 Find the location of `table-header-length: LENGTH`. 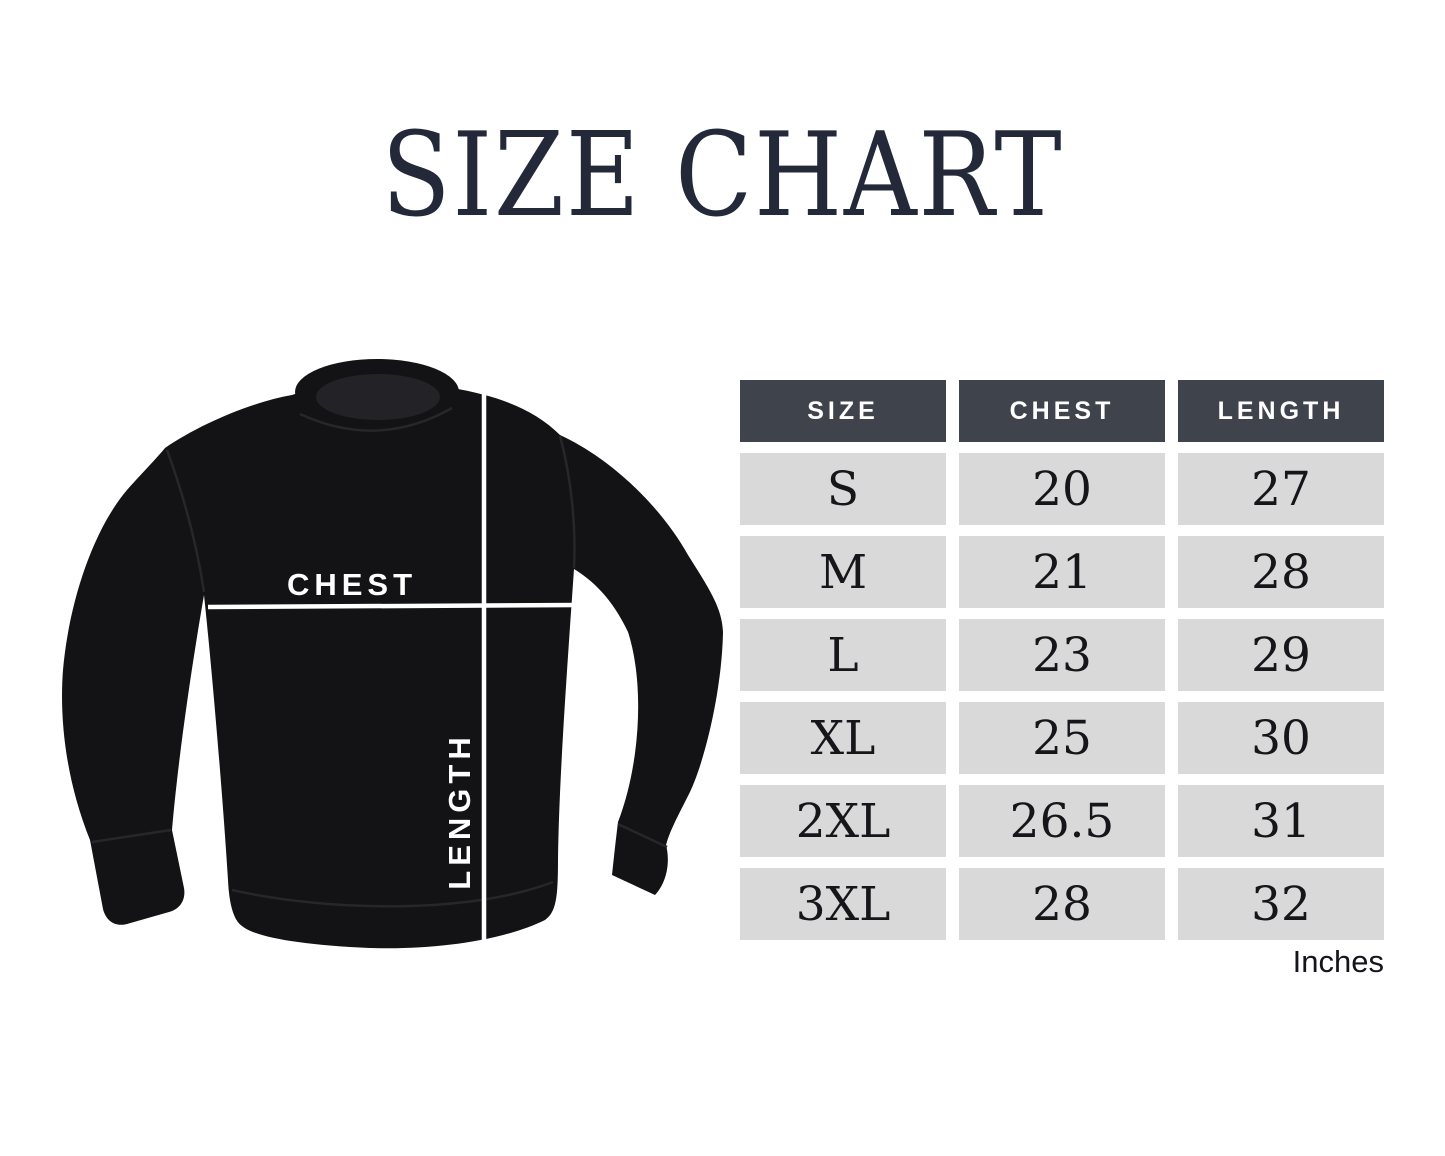

table-header-length: LENGTH is located at coordinates (1281, 411).